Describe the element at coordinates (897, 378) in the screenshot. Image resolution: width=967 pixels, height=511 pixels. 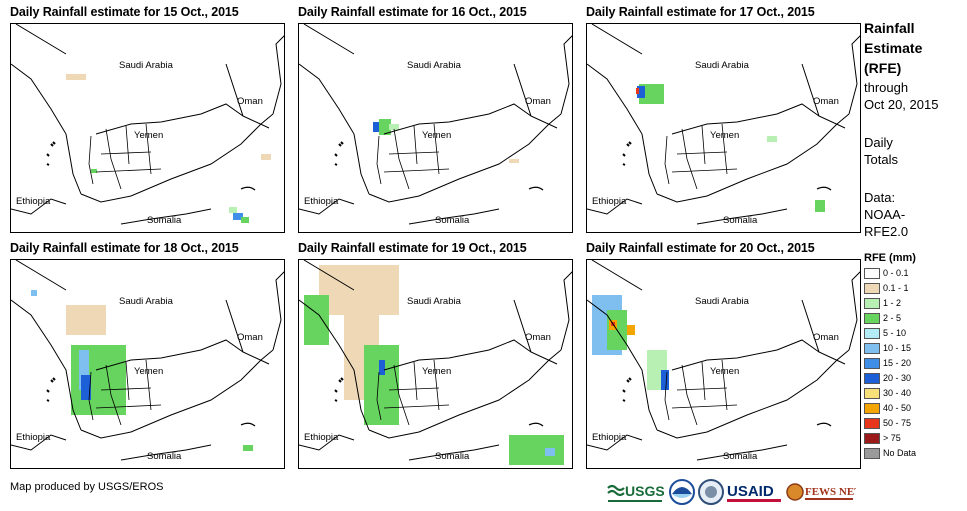
I see `legend-label: 20 - 30` at that location.